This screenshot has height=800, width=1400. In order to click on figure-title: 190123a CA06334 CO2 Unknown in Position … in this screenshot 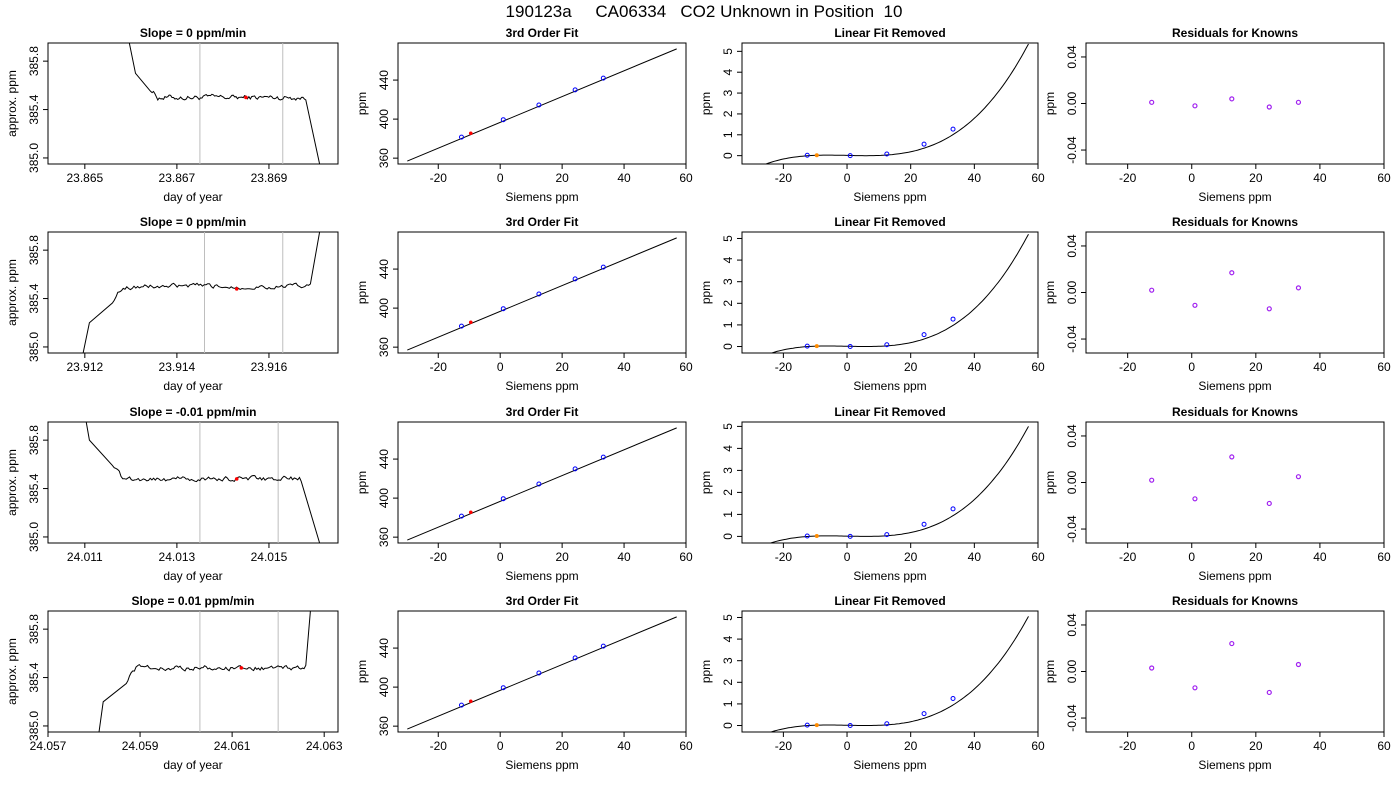, I will do `click(704, 11)`.